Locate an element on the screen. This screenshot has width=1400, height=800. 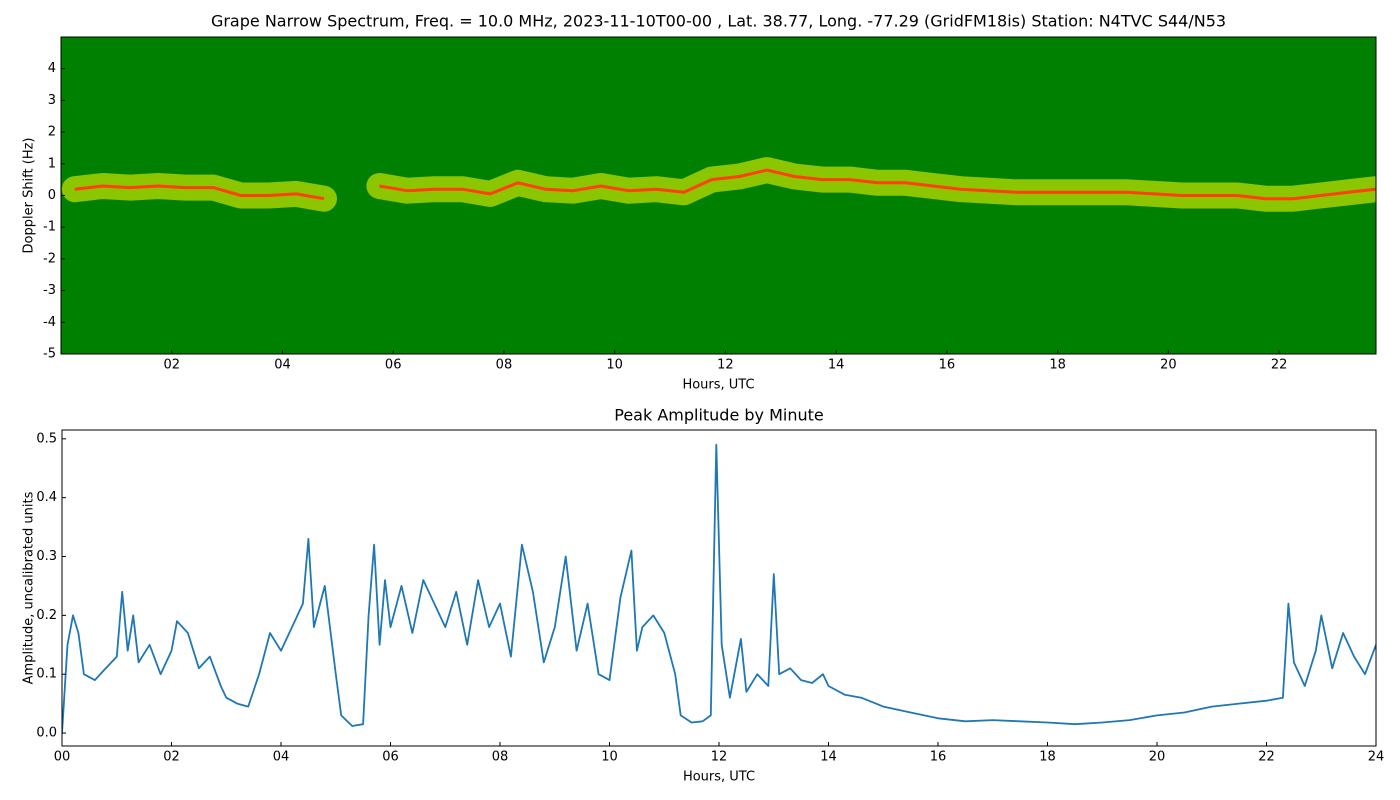
y-tick-label: -1 is located at coordinates (49, 227).